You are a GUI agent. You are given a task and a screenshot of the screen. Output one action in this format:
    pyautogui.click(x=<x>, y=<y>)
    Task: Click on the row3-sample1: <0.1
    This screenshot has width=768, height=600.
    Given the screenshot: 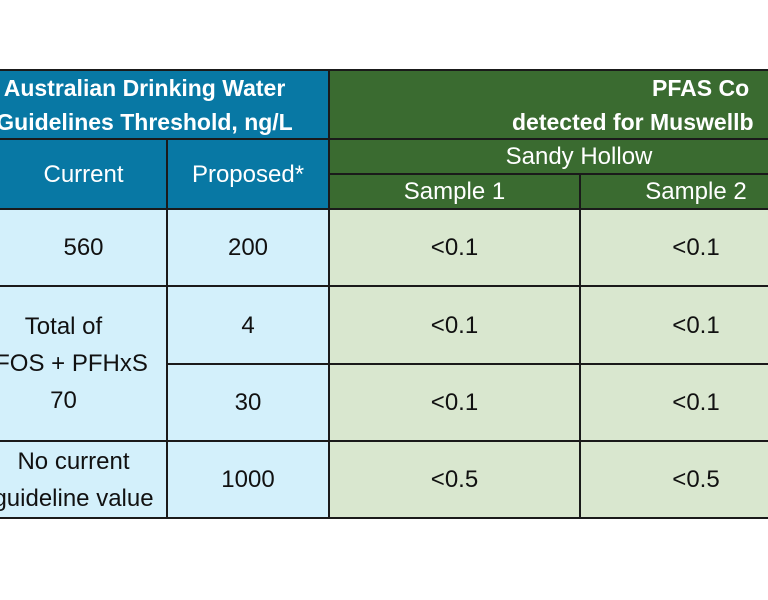 What is the action you would take?
    pyautogui.click(x=454, y=402)
    